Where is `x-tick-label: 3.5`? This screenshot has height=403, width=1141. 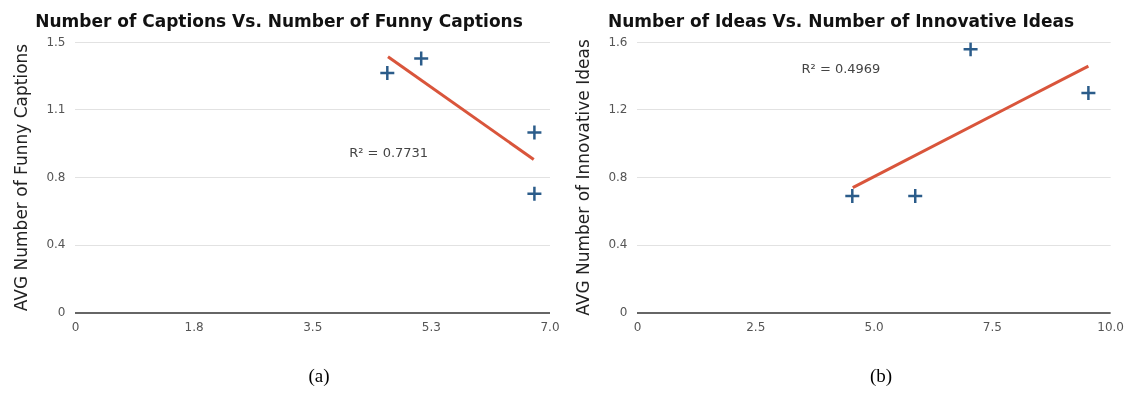 x-tick-label: 3.5 is located at coordinates (313, 326).